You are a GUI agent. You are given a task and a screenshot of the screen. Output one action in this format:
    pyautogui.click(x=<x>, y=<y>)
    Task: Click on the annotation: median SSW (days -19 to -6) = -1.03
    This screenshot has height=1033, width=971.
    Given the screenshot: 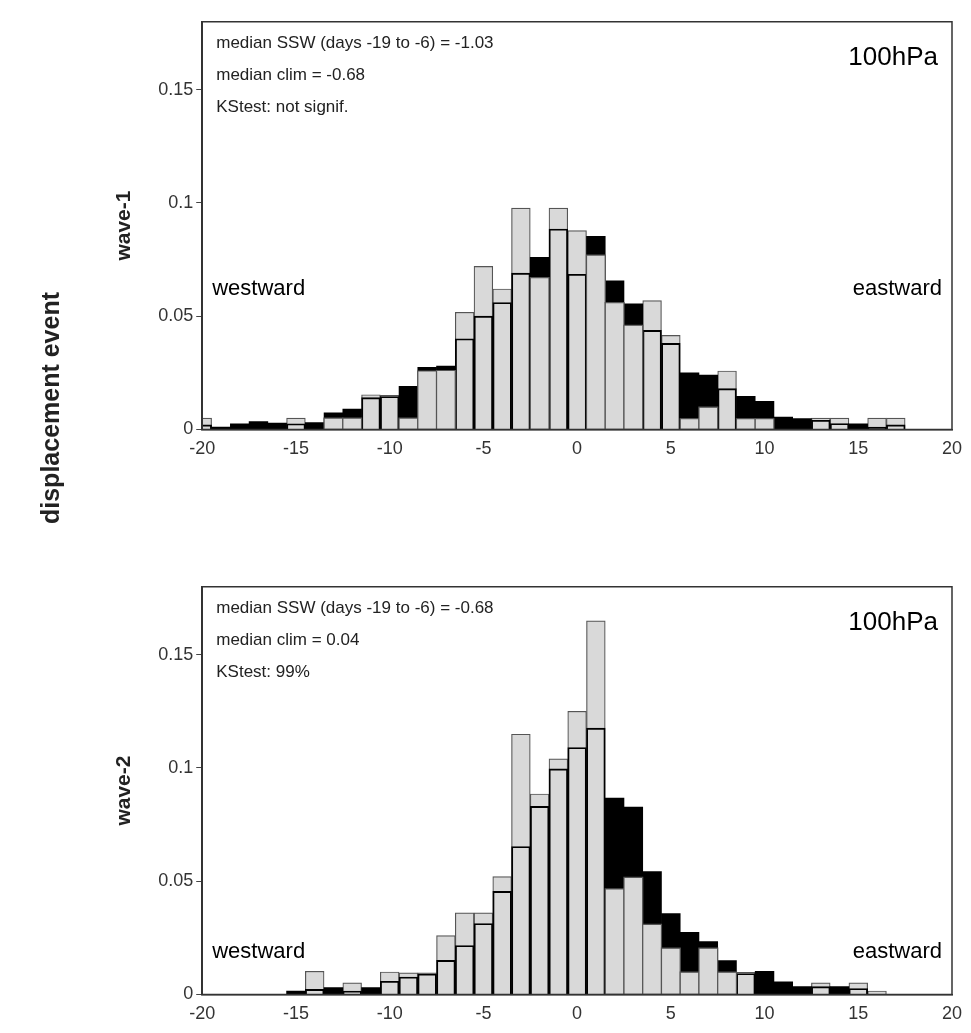 What is the action you would take?
    pyautogui.click(x=355, y=43)
    